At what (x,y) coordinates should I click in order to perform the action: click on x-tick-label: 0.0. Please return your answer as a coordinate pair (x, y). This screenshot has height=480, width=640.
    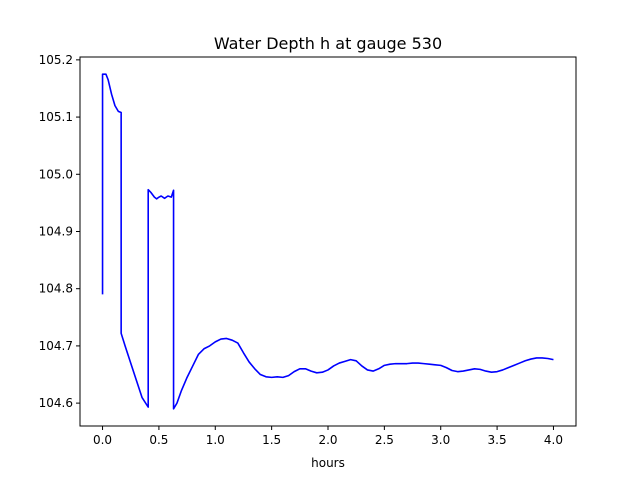
    Looking at the image, I should click on (102, 440).